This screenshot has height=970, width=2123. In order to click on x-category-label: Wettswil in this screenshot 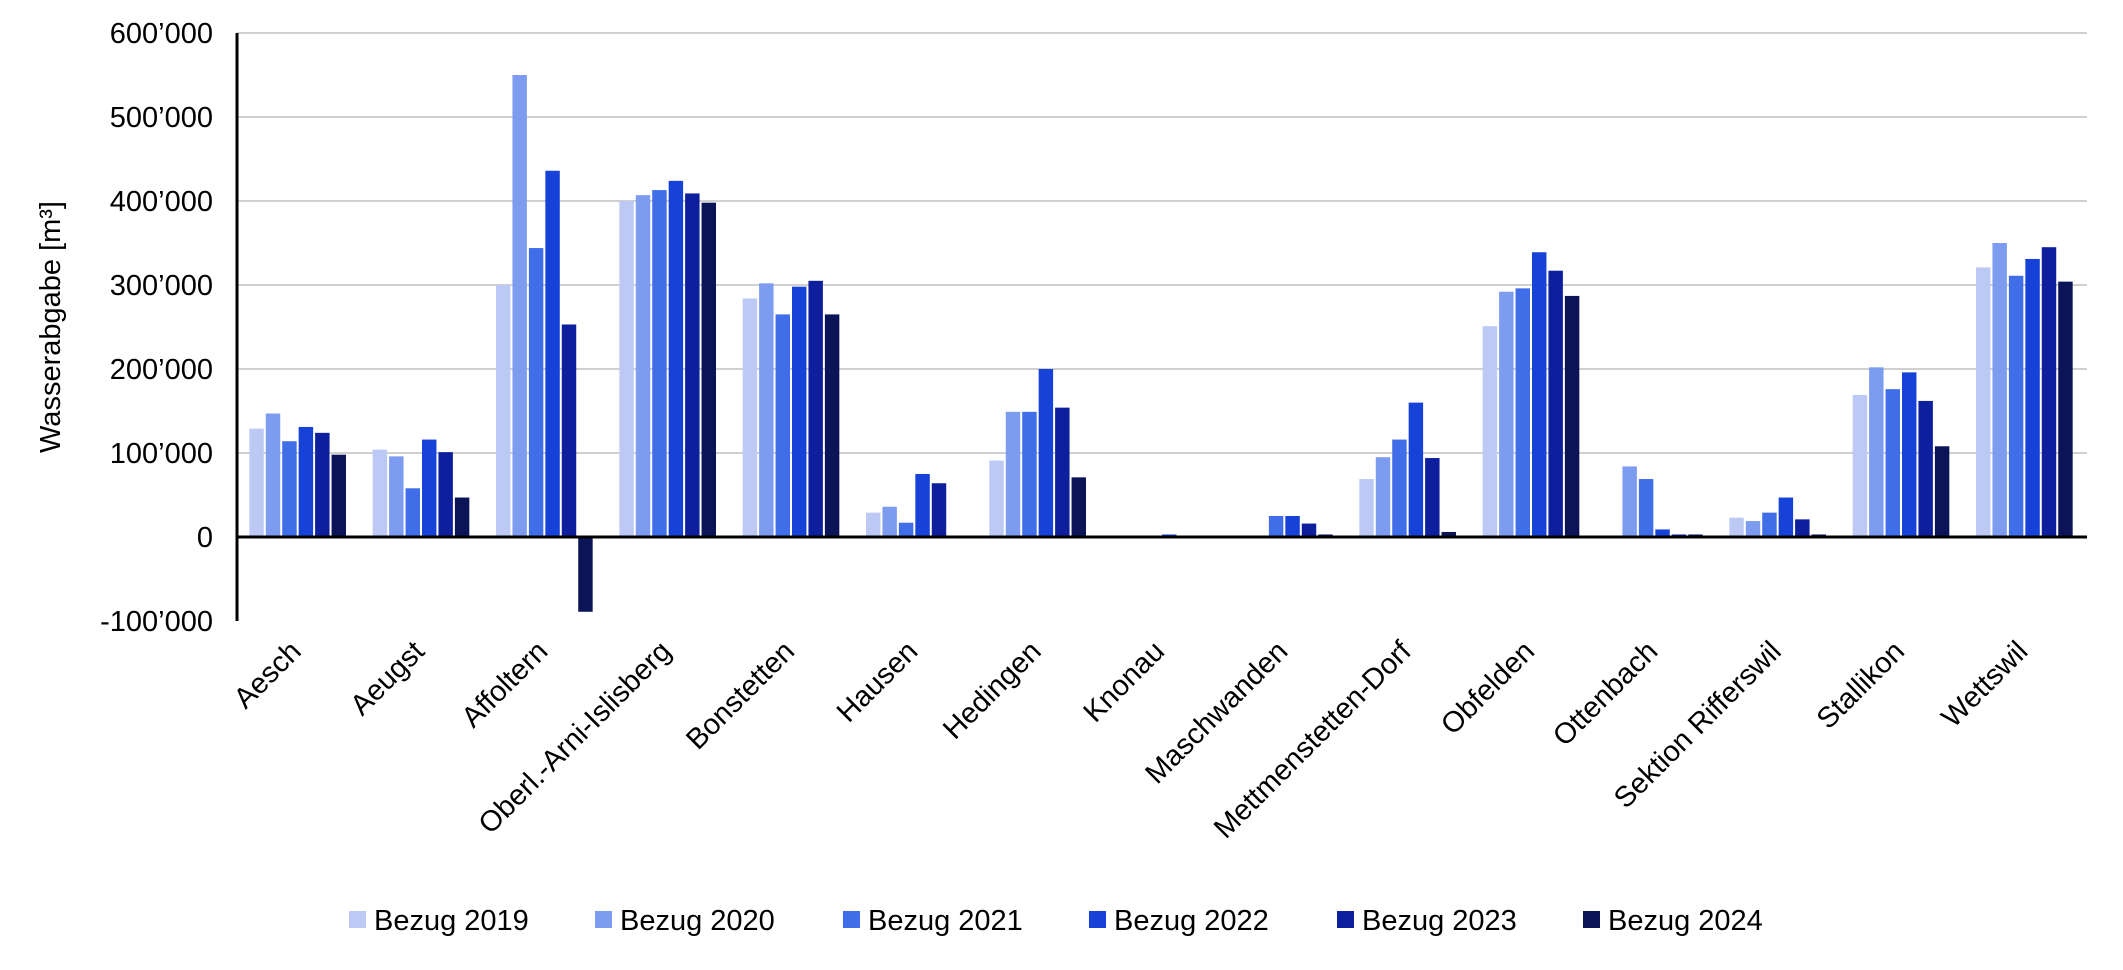, I will do `click(1985, 684)`.